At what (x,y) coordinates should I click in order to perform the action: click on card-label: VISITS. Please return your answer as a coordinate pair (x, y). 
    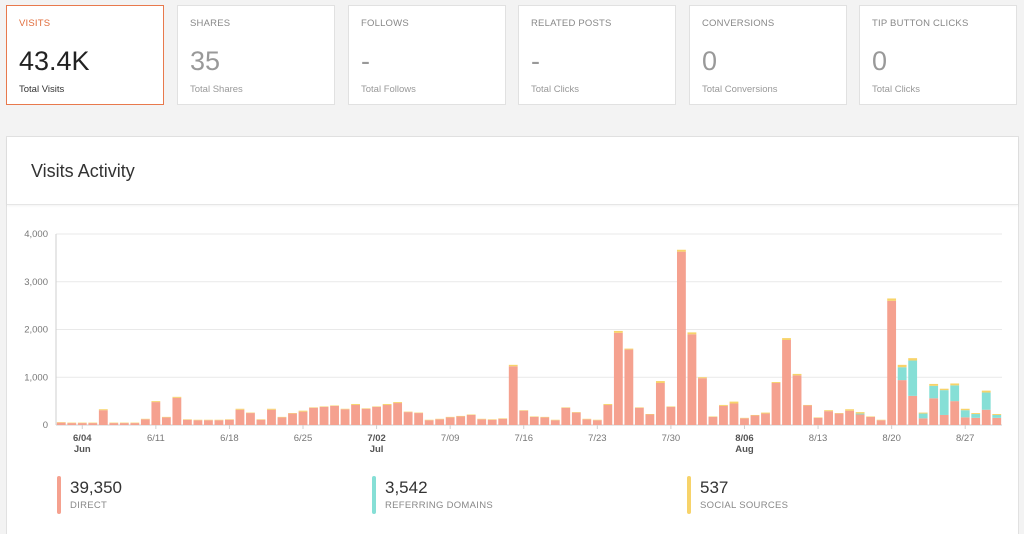
    Looking at the image, I should click on (35, 23).